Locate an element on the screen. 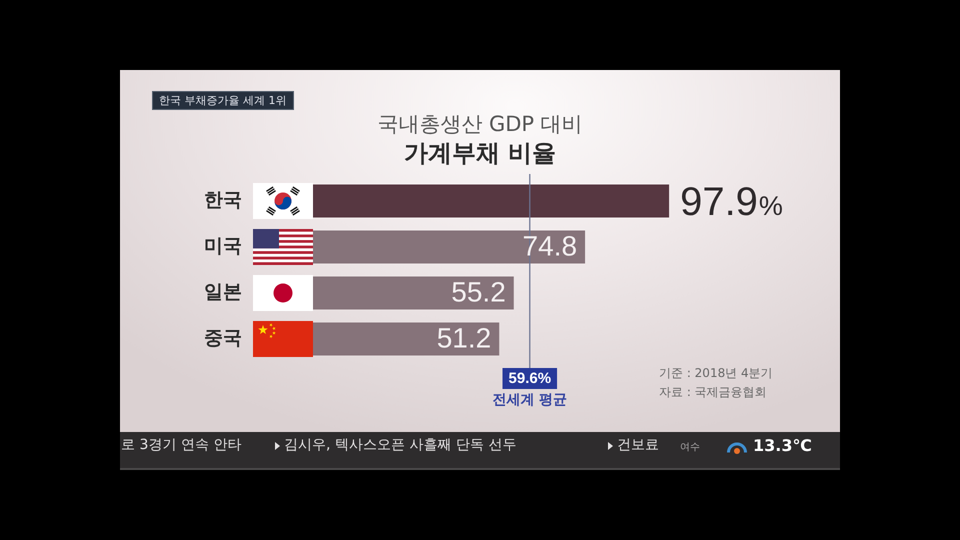  chart-subtitle: 국내총생산 GDP 대비 is located at coordinates (480, 124).